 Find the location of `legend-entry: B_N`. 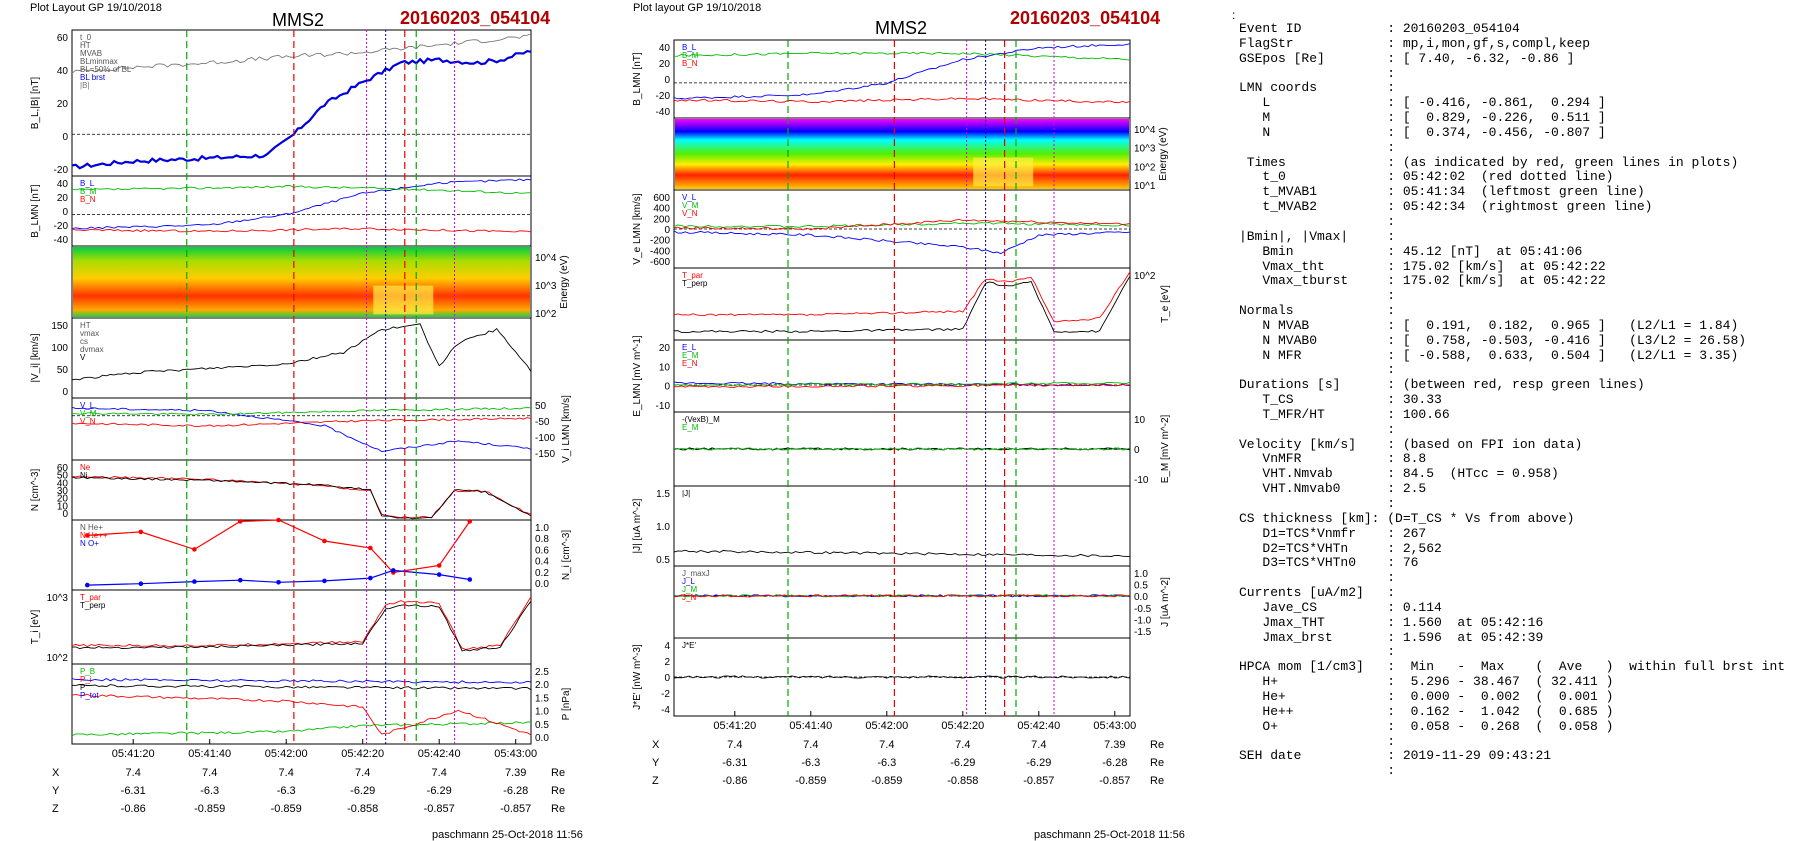

legend-entry: B_N is located at coordinates (690, 63).